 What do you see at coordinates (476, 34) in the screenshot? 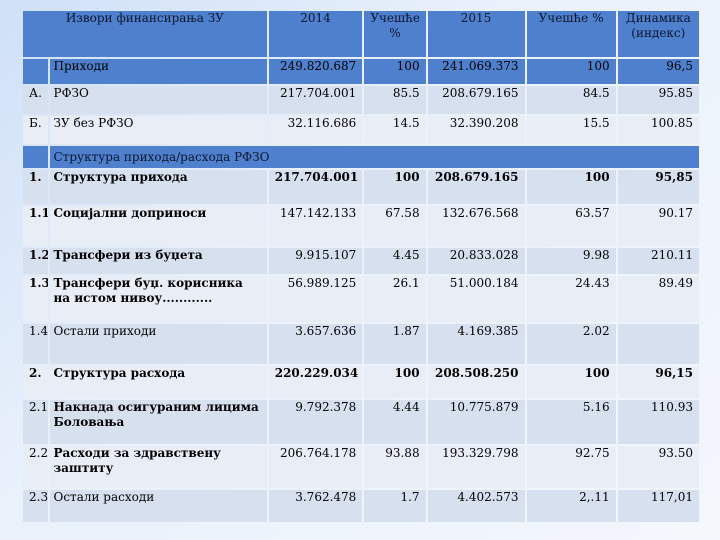
I see `header-year-2015: 2015` at bounding box center [476, 34].